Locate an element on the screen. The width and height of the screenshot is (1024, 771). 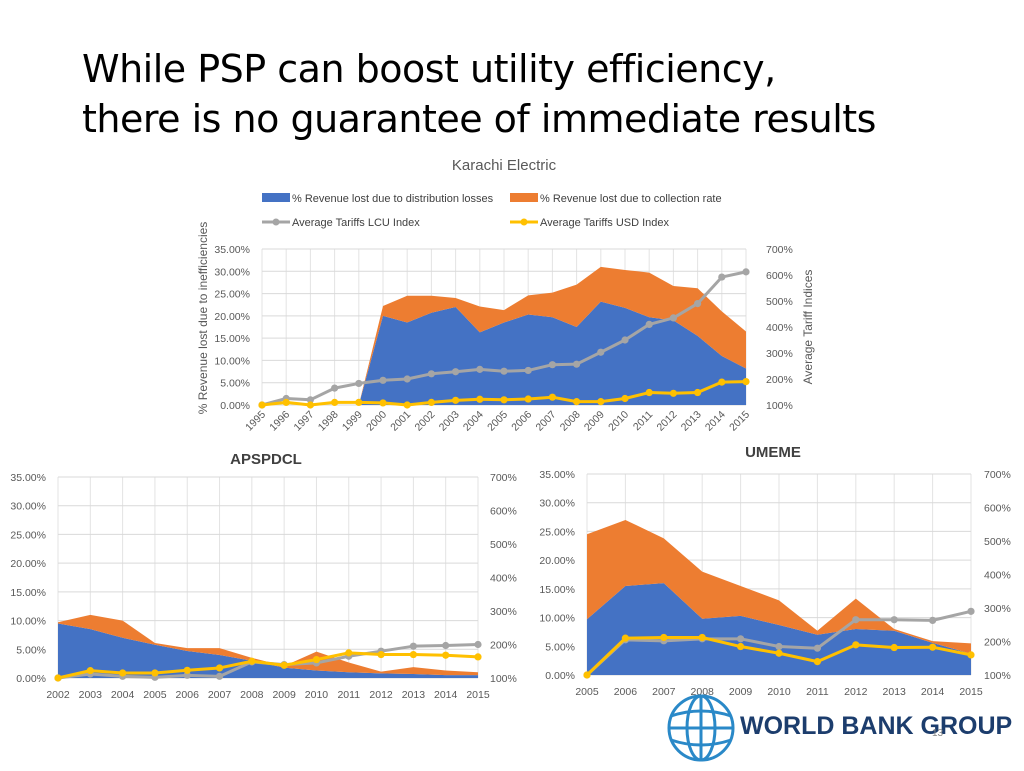
x-tick-label: 1996 is located at coordinates (279, 421).